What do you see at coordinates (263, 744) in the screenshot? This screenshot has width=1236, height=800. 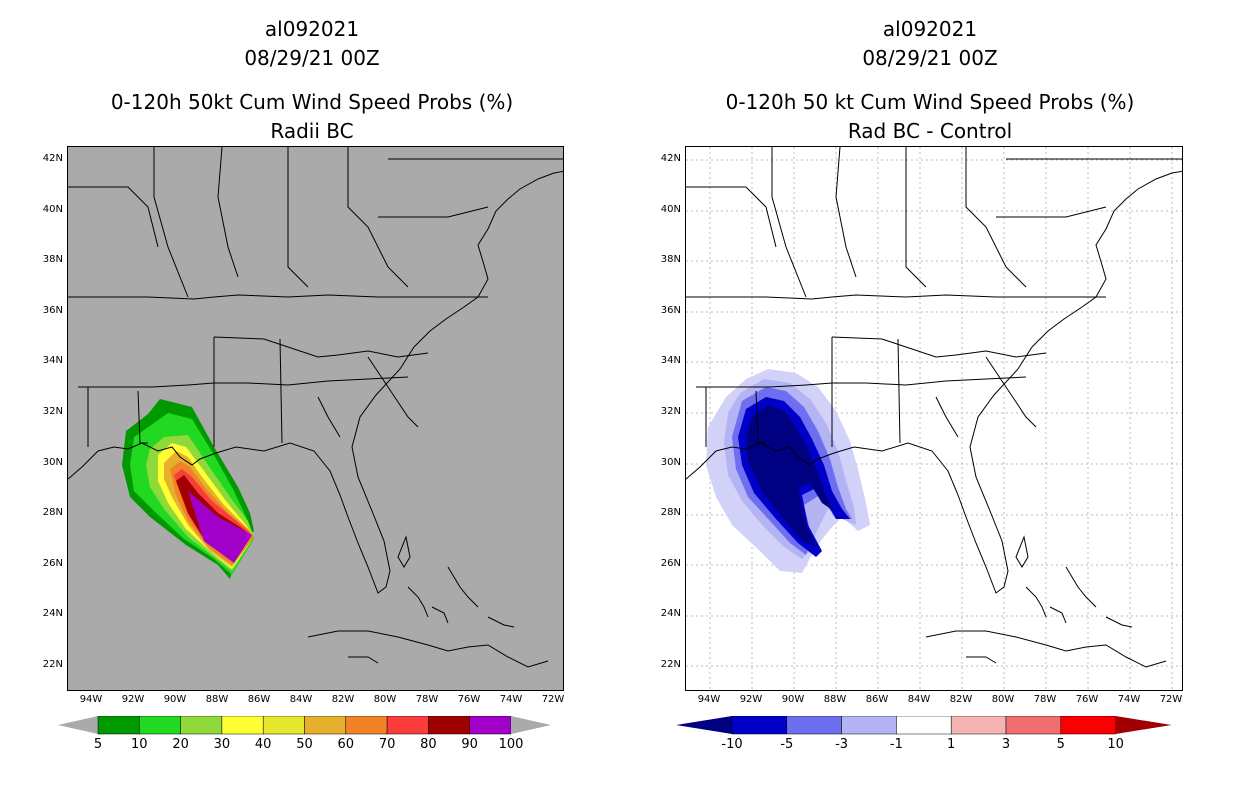 I see `cbar-tick-label: 40` at bounding box center [263, 744].